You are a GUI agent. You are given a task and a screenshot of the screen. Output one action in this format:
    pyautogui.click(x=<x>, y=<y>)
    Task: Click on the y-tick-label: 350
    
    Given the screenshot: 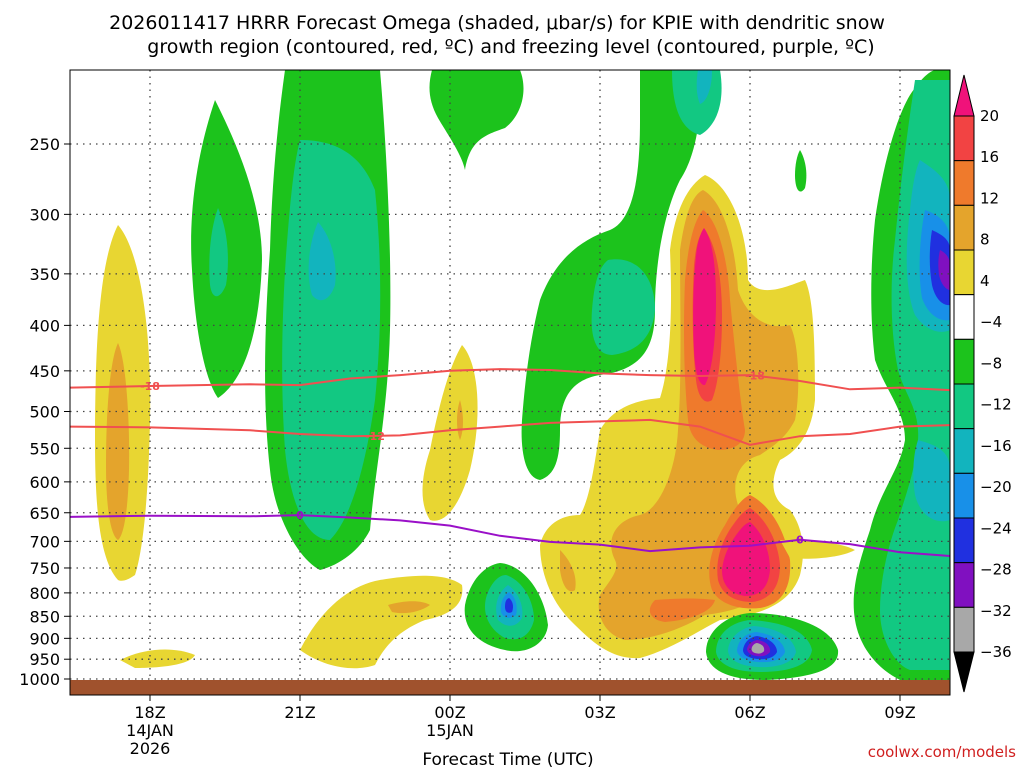 What is the action you would take?
    pyautogui.click(x=44, y=274)
    